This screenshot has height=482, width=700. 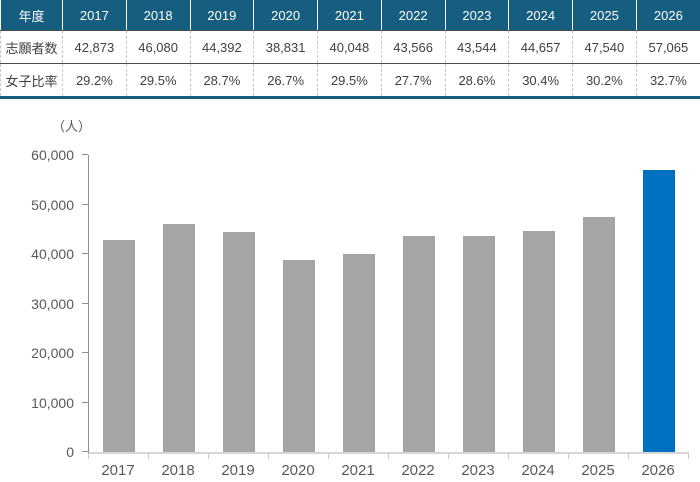 I want to click on table-cell-applicants-2017: 42,873, so click(x=94, y=47).